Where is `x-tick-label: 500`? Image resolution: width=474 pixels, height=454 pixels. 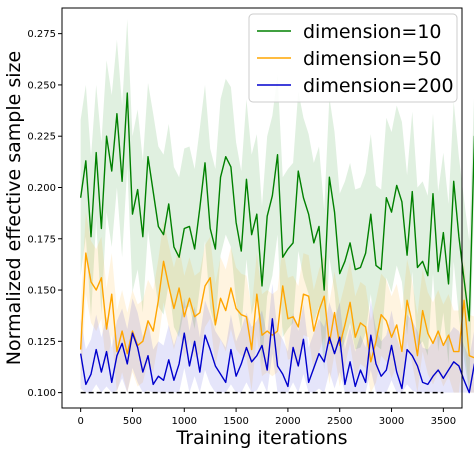
x-tick-label: 500 is located at coordinates (132, 421).